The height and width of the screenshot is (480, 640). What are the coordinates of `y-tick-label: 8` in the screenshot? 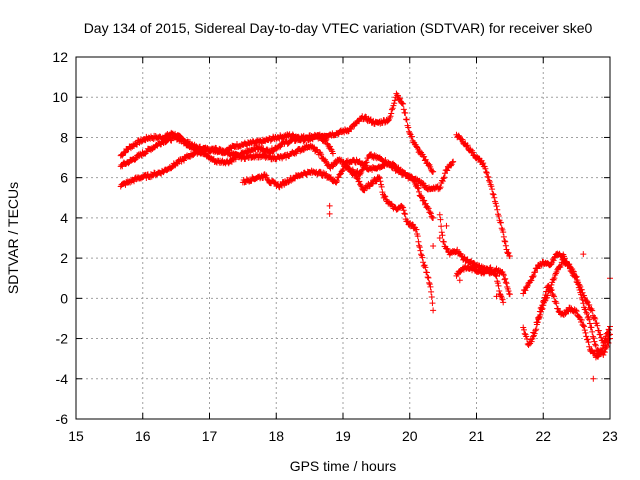 It's located at (64, 137).